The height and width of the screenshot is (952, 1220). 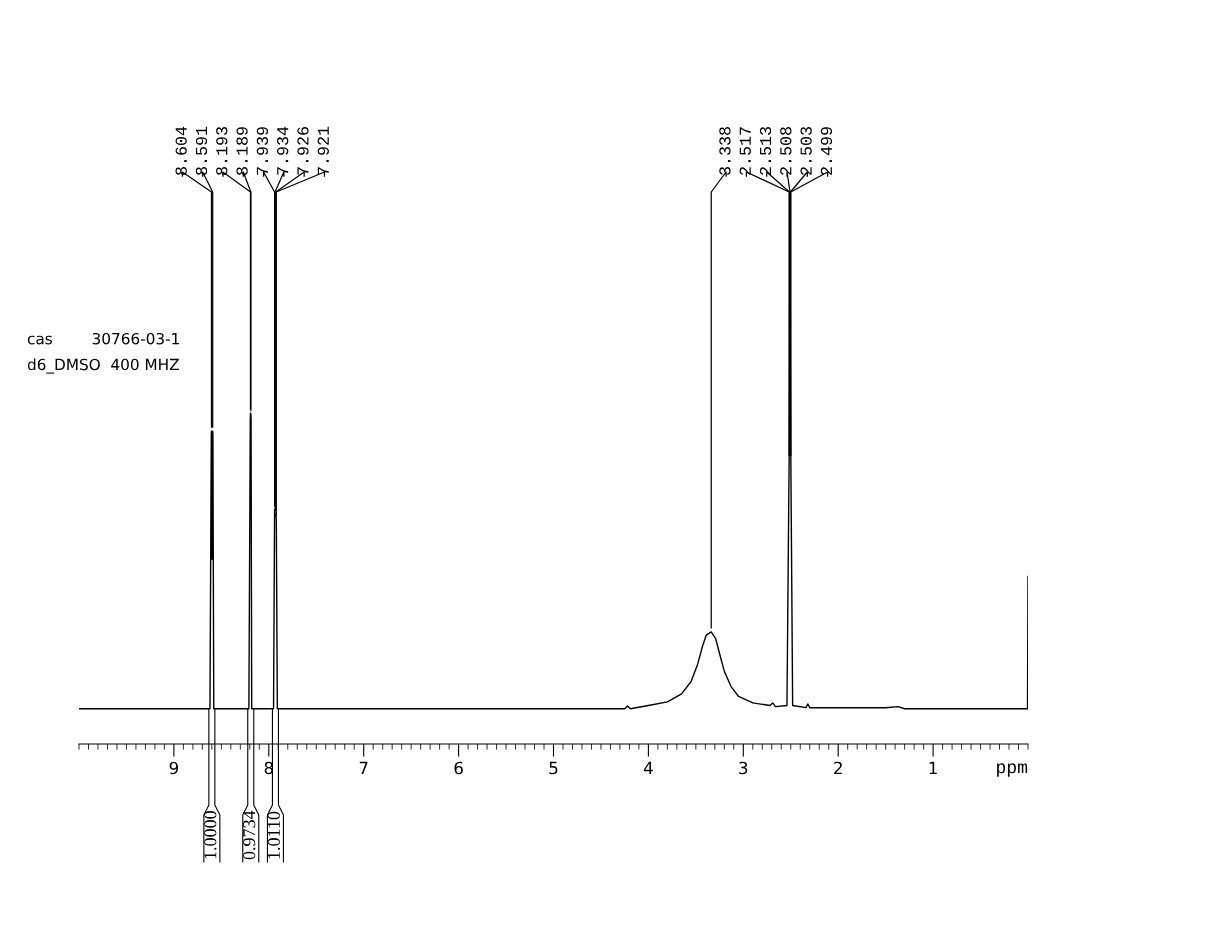 What do you see at coordinates (103, 366) in the screenshot?
I see `annotation: d6_DMSO 400 MHZ` at bounding box center [103, 366].